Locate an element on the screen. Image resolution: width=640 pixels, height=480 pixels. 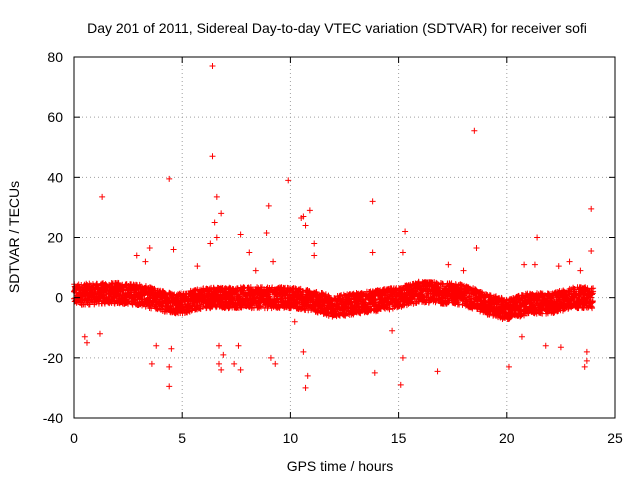
y-tick-label: -40 is located at coordinates (53, 418).